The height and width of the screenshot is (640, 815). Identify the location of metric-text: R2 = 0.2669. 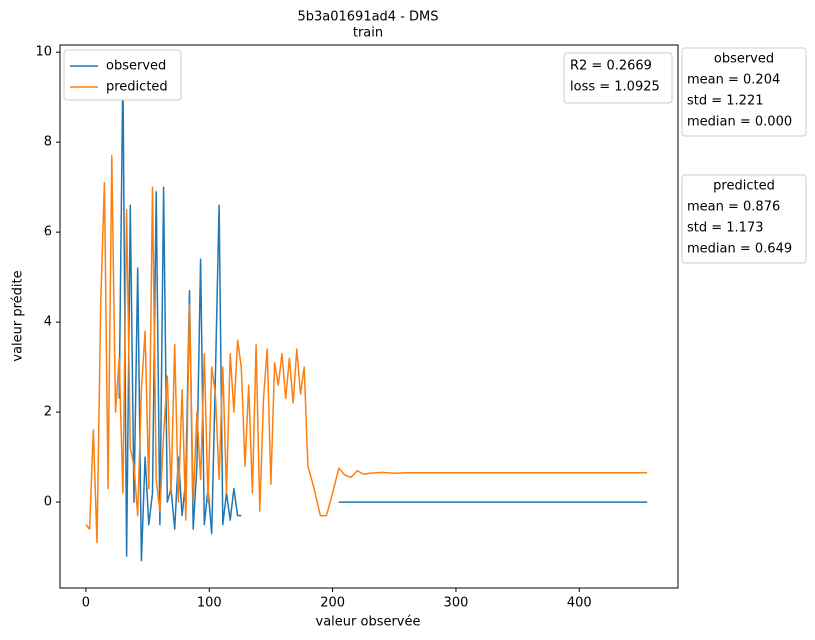
(611, 66).